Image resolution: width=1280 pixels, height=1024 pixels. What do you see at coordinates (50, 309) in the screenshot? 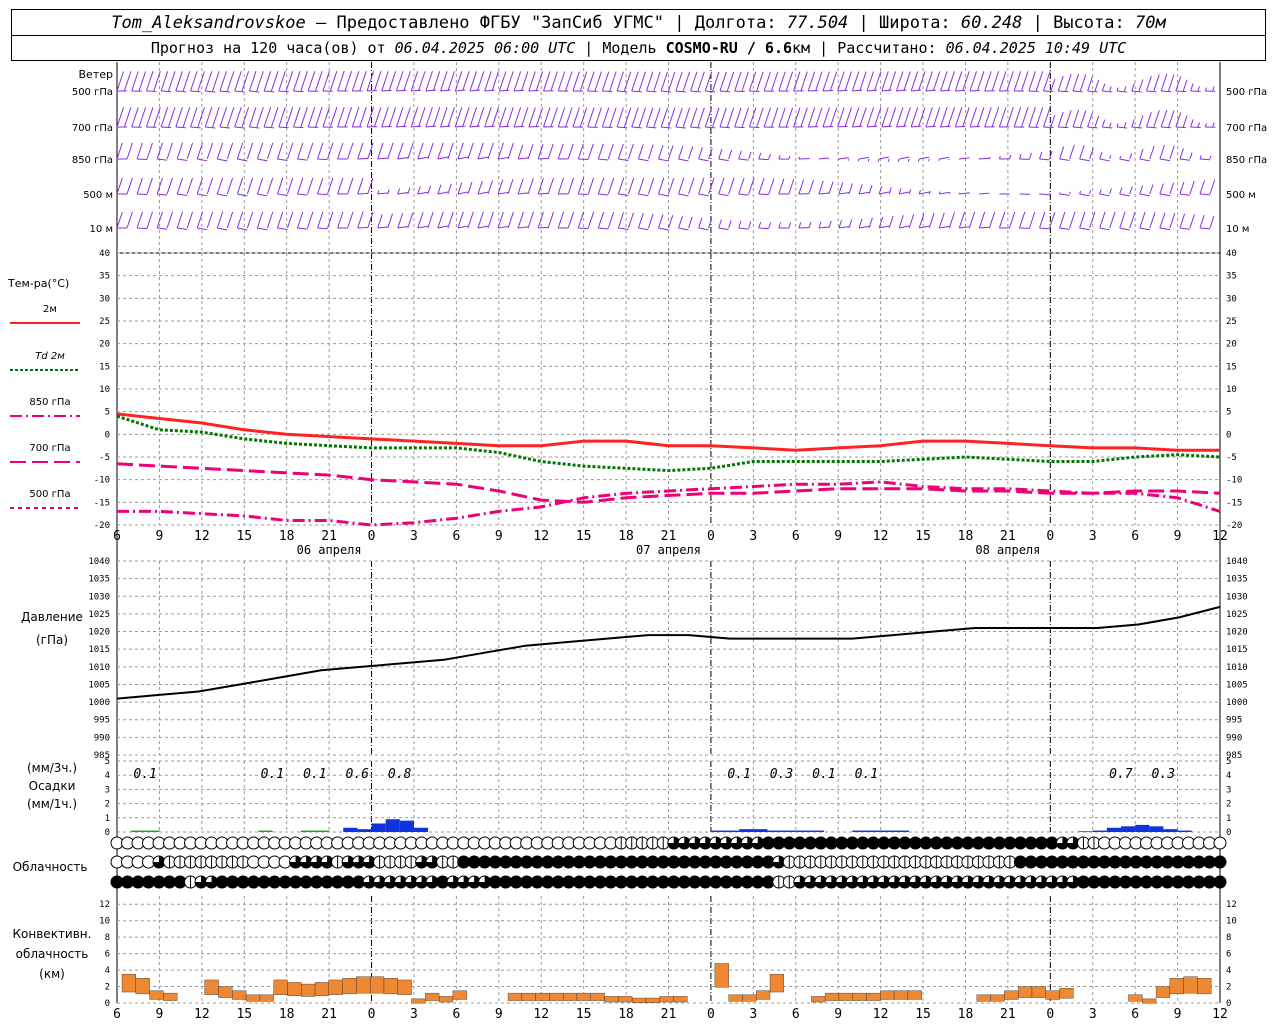
I see `temp-legend-label: 2м` at bounding box center [50, 309].